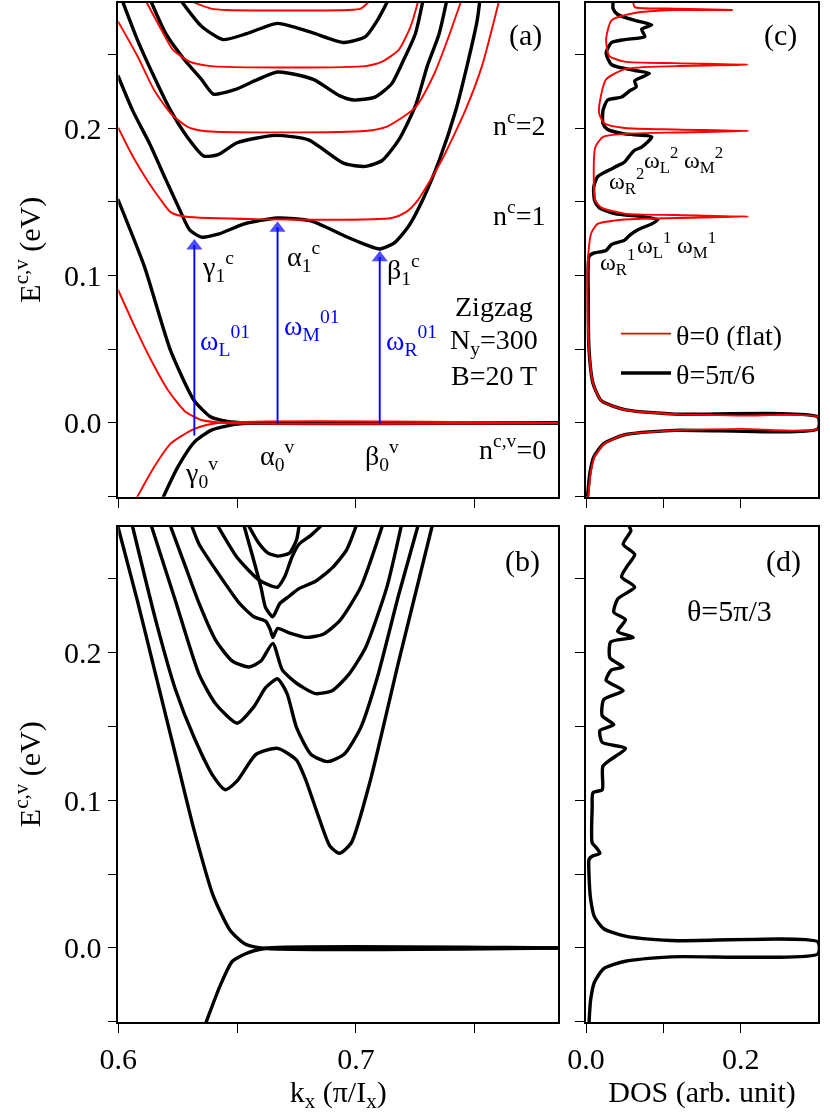  Describe the element at coordinates (494, 341) in the screenshot. I see `annotation: N$_{y}$=300` at that location.